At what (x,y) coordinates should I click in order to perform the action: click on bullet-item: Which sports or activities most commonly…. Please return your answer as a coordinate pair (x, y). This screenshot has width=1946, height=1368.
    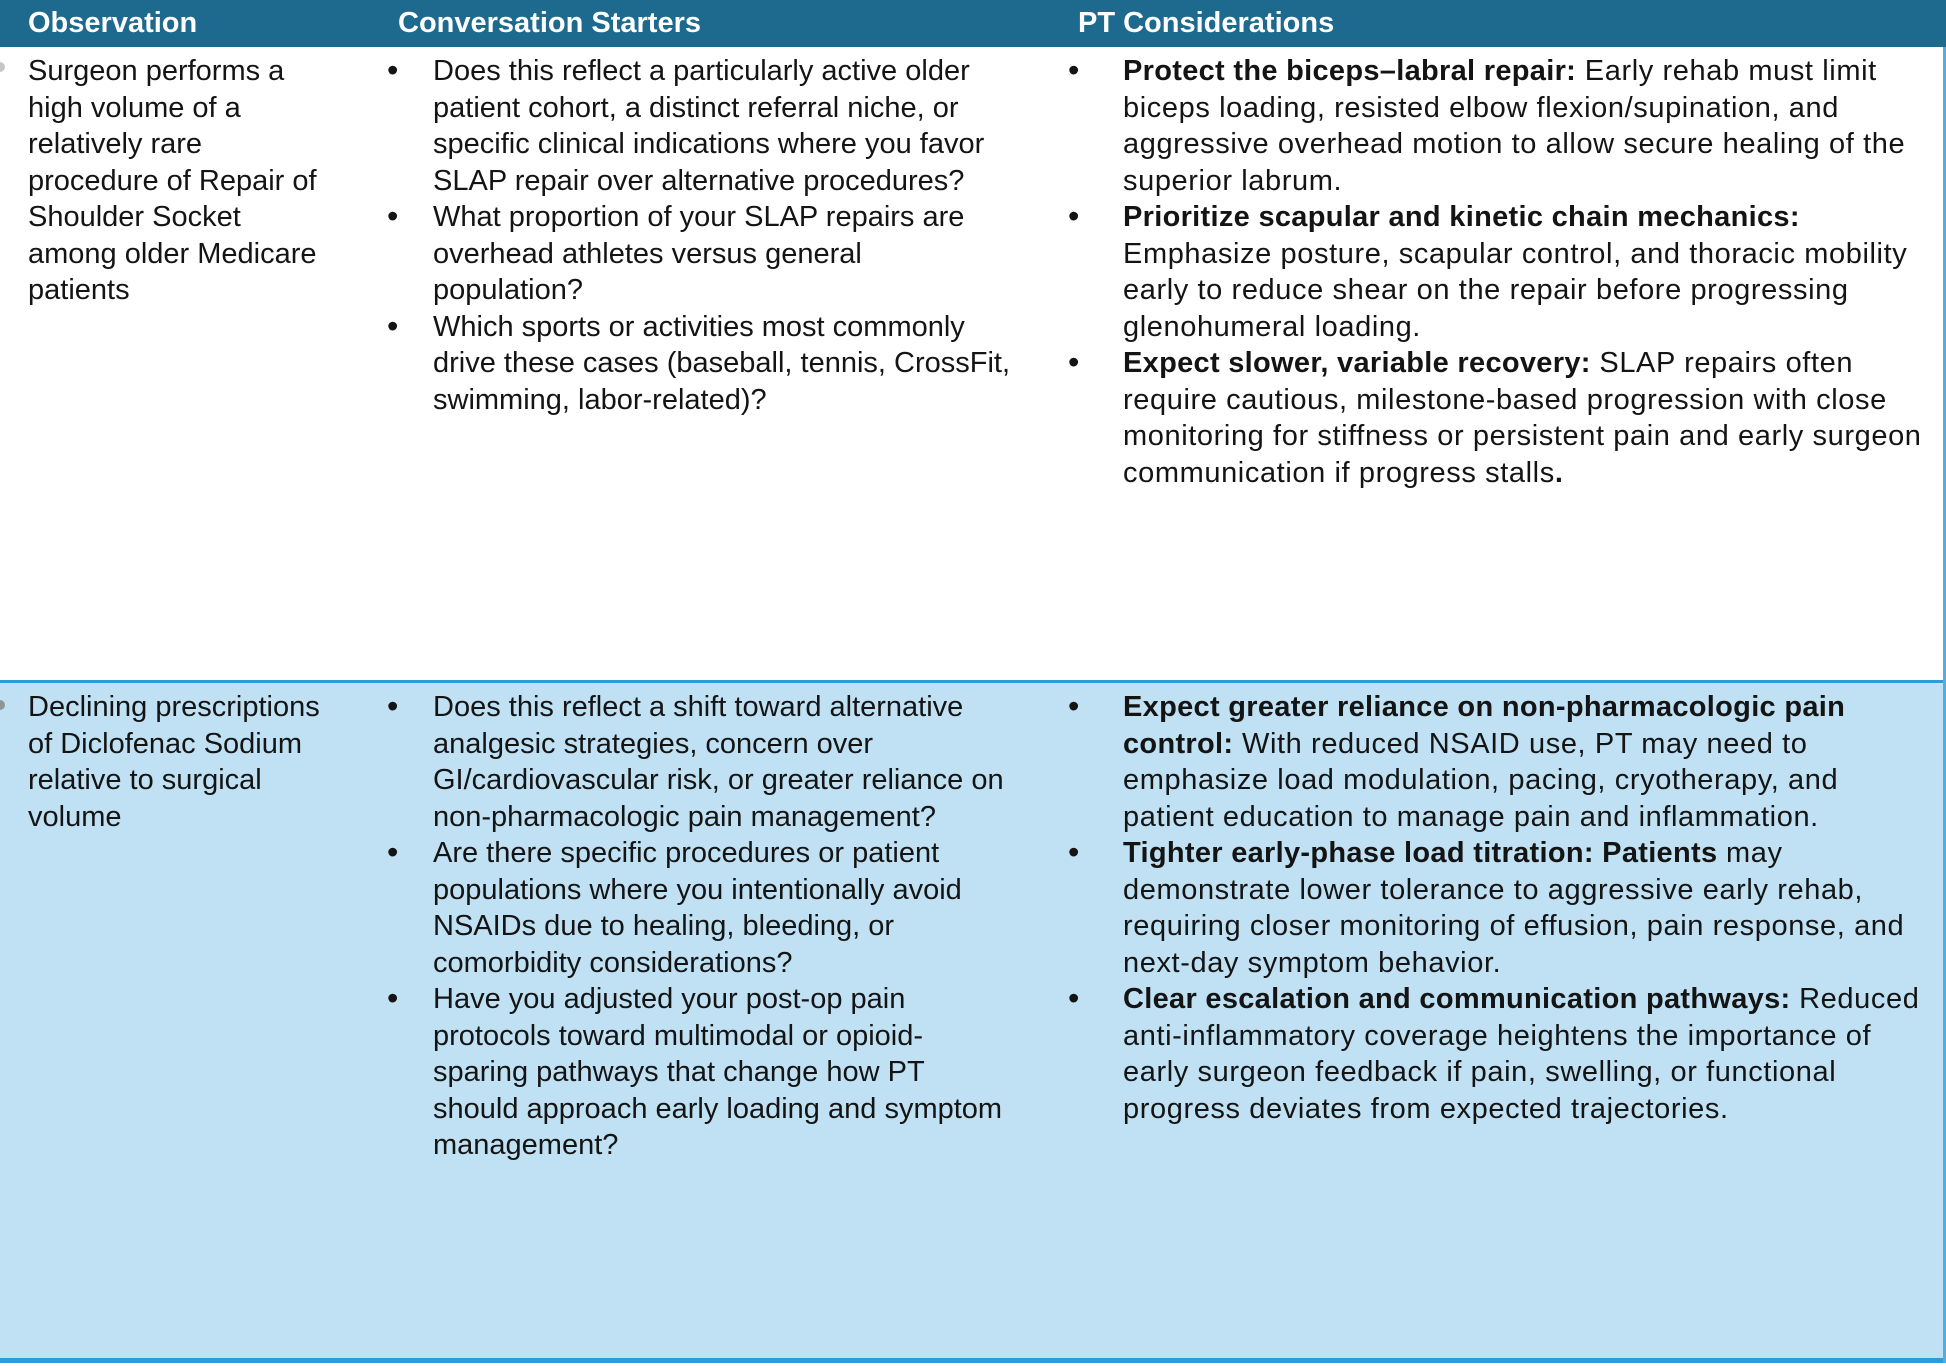
    Looking at the image, I should click on (712, 363).